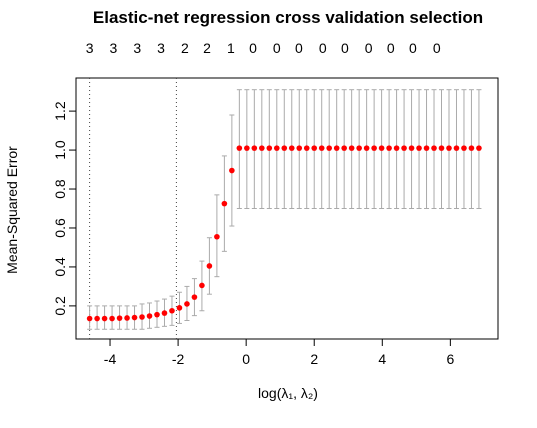  I want to click on y-tick-label: 0.8, so click(60, 189).